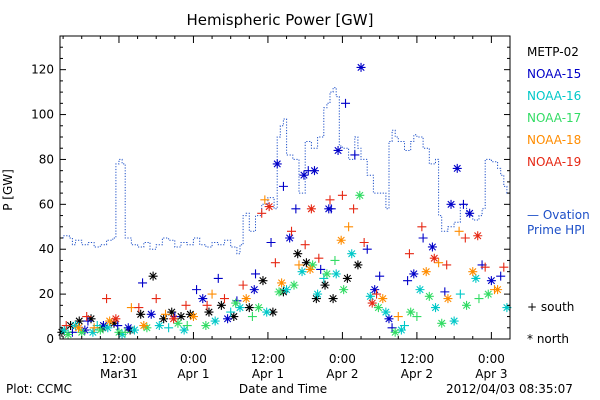 This screenshot has width=600, height=400. What do you see at coordinates (554, 118) in the screenshot?
I see `legend-entry-noaa-17: NOAA-17` at bounding box center [554, 118].